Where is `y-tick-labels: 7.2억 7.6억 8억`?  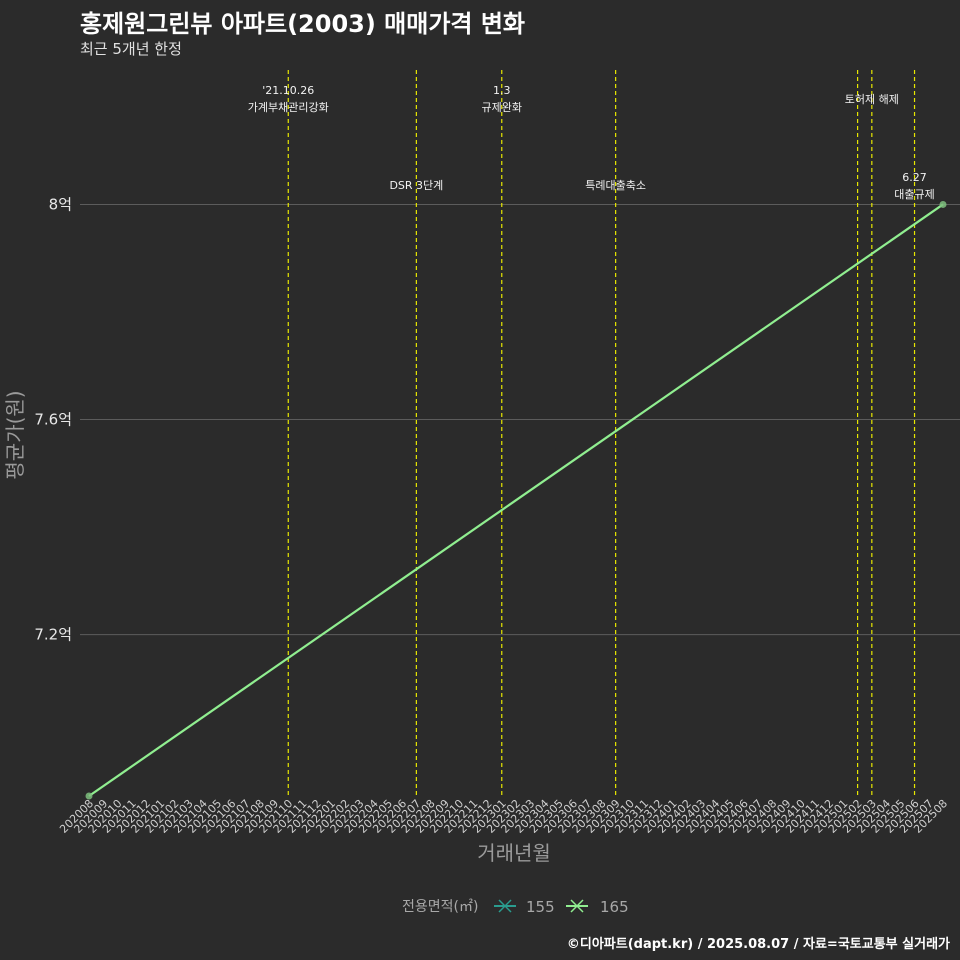
y-tick-labels: 7.2억 7.6억 8억 is located at coordinates (53, 419).